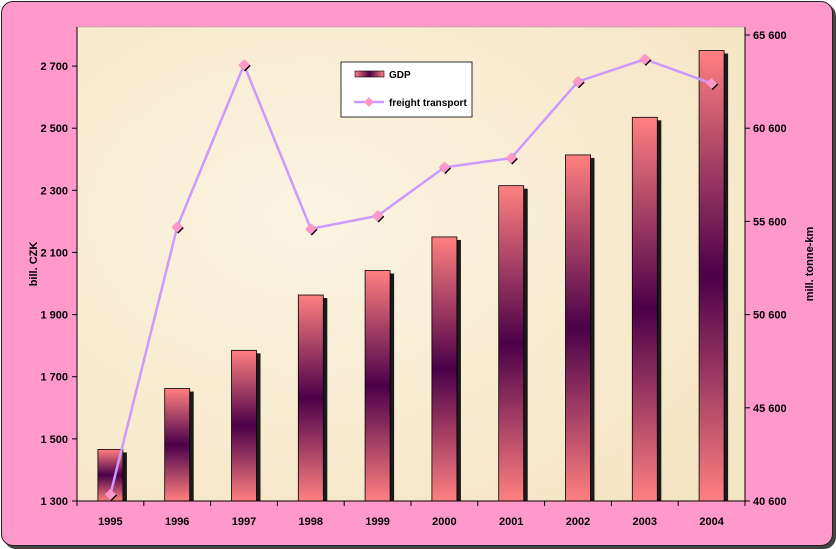 The image size is (836, 549). What do you see at coordinates (377, 522) in the screenshot?
I see `x-tick-label: 1999` at bounding box center [377, 522].